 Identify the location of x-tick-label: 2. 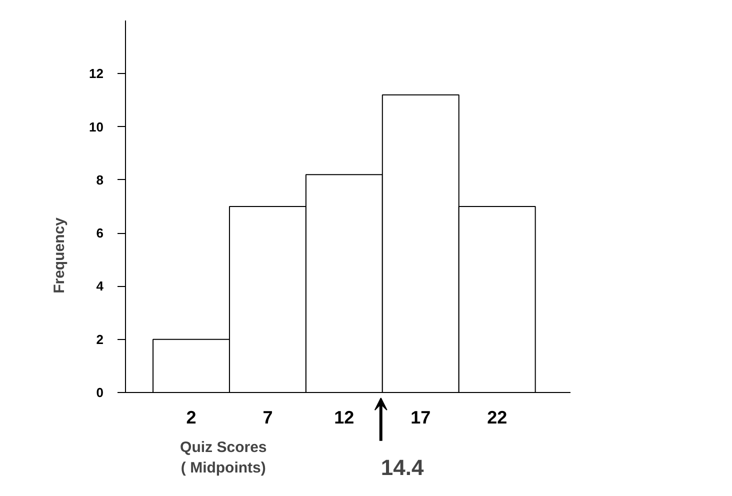
(191, 418).